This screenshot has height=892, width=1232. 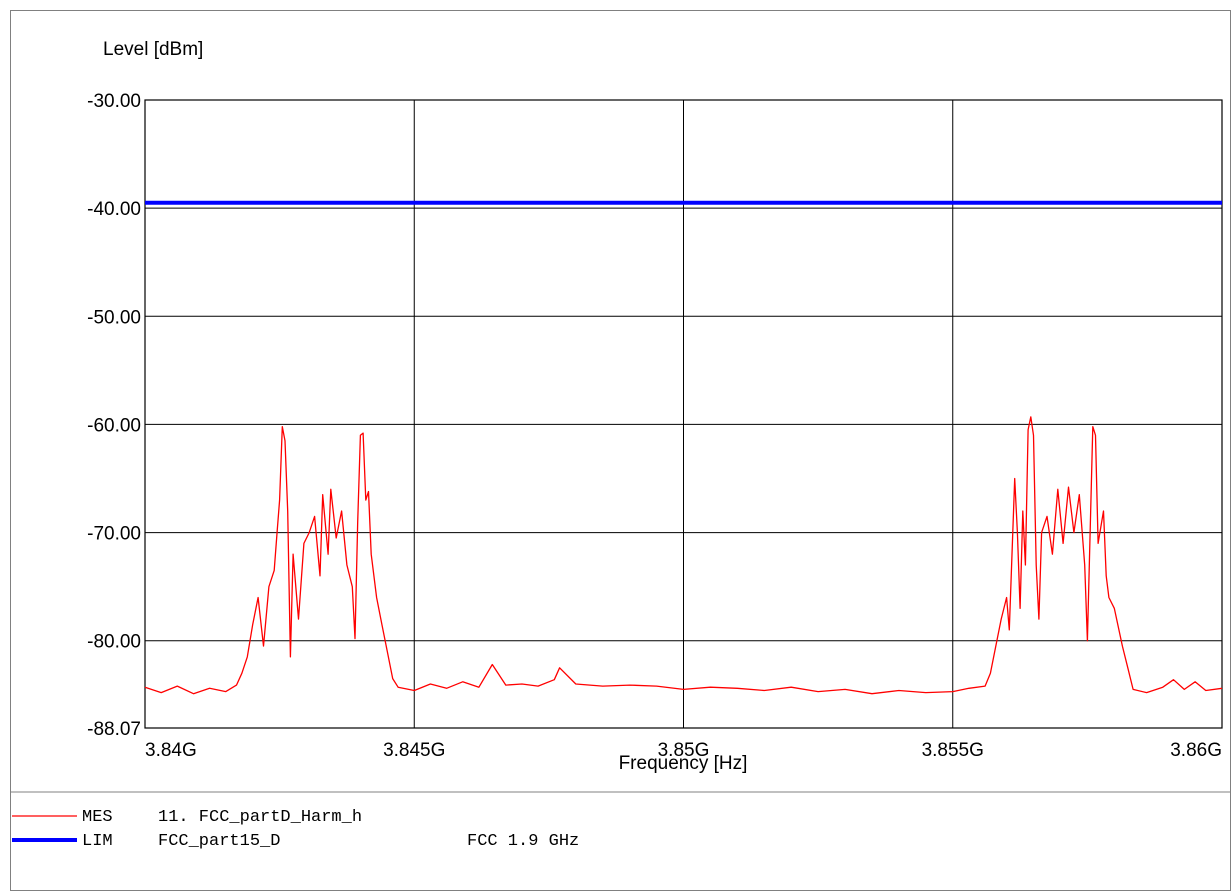 I want to click on legend-tag: LIM, so click(x=97, y=841).